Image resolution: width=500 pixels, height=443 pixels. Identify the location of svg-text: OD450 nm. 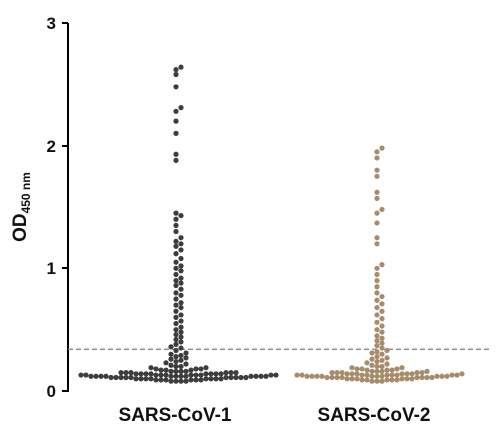
(21, 207).